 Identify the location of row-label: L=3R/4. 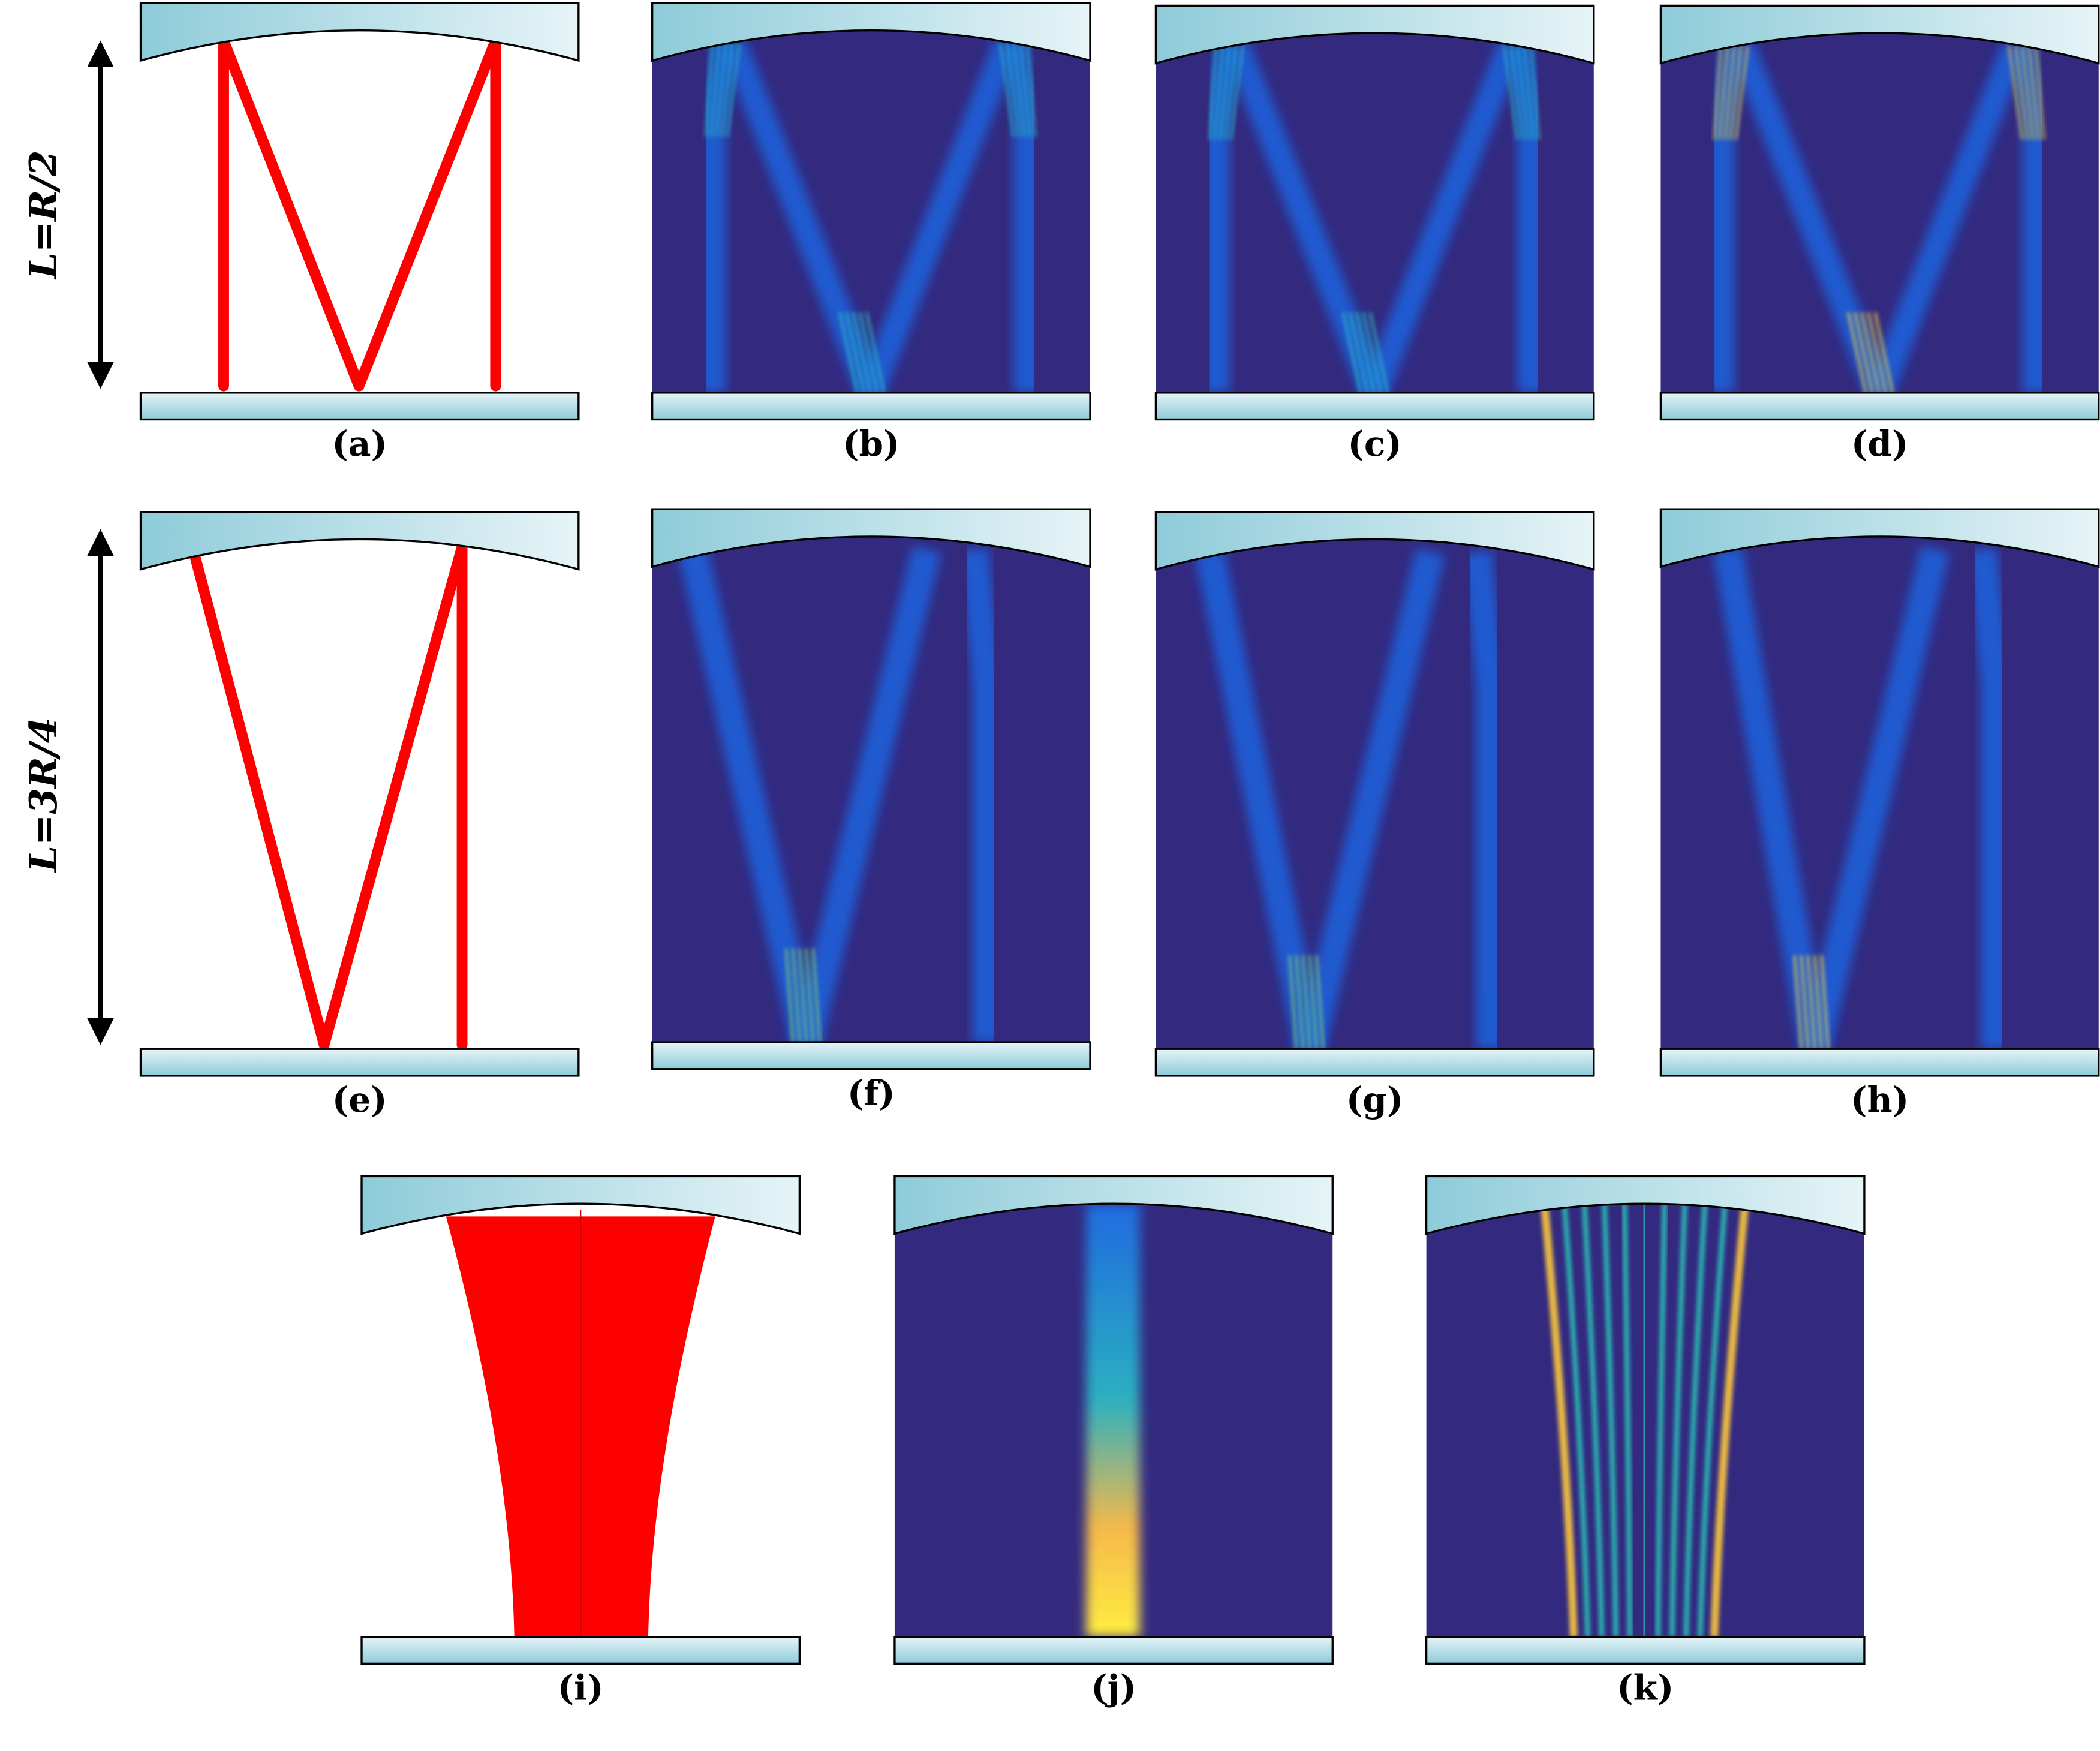
(43, 795).